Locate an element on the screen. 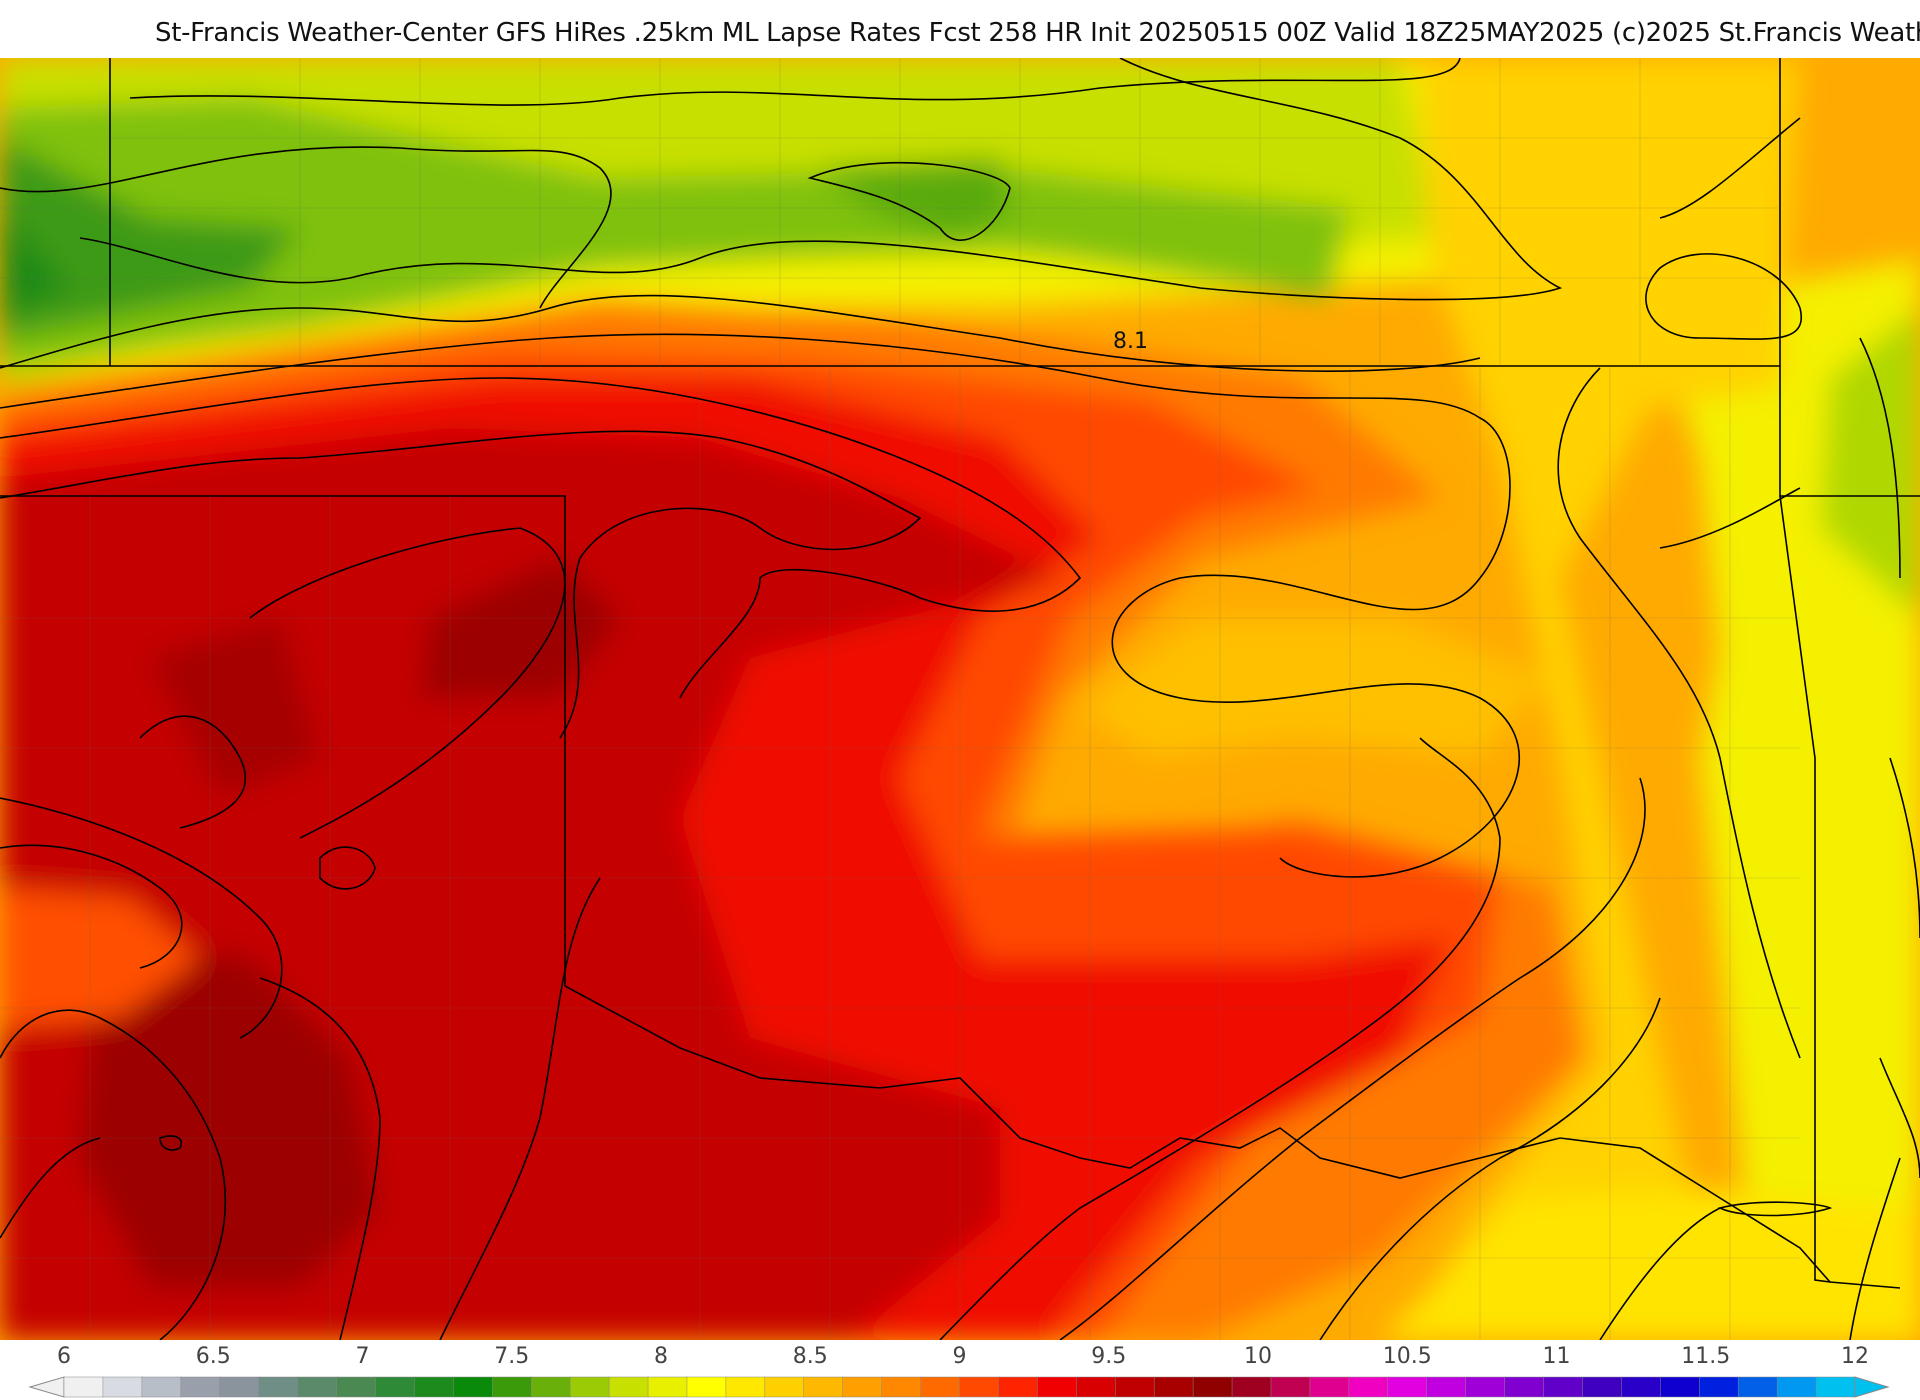 The width and height of the screenshot is (1920, 1400). field-west-redorange is located at coordinates (100, 958).